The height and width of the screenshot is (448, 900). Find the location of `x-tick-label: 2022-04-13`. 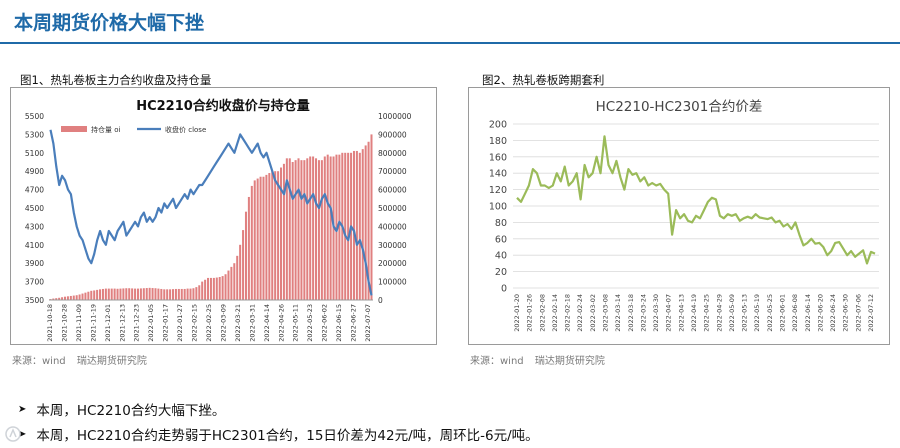

x-tick-label: 2022-04-13 is located at coordinates (681, 313).